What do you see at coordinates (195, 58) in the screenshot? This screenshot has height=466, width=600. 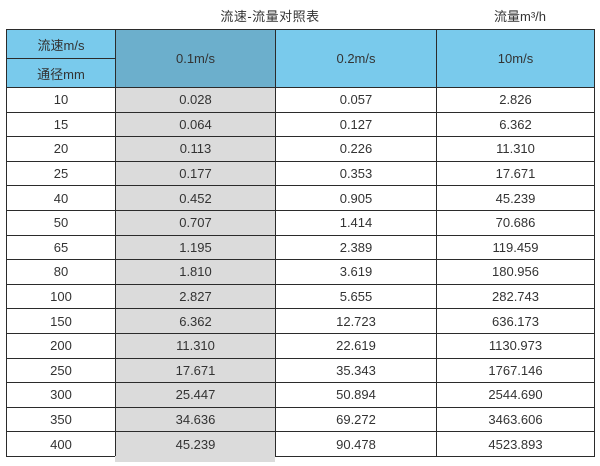 I see `column-header-0-1ms: 0.1m/s` at bounding box center [195, 58].